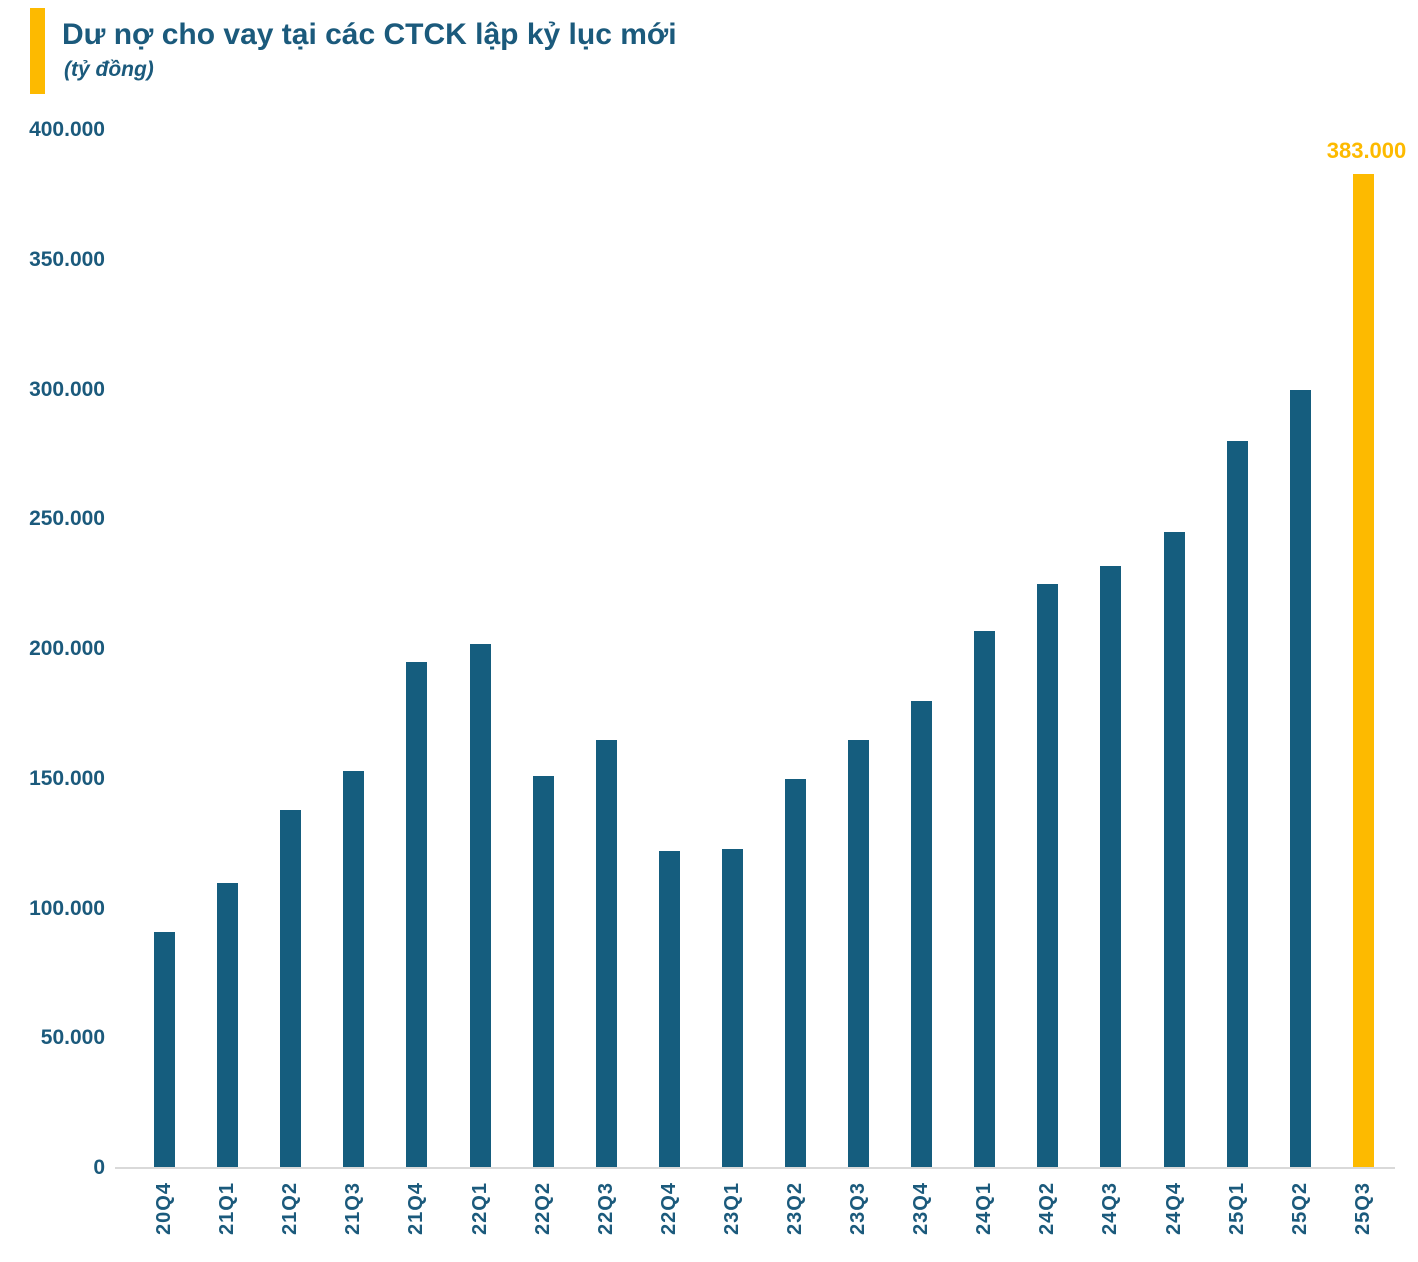 The image size is (1418, 1262). Describe the element at coordinates (67, 389) in the screenshot. I see `y-tick-label: 300.000` at that location.